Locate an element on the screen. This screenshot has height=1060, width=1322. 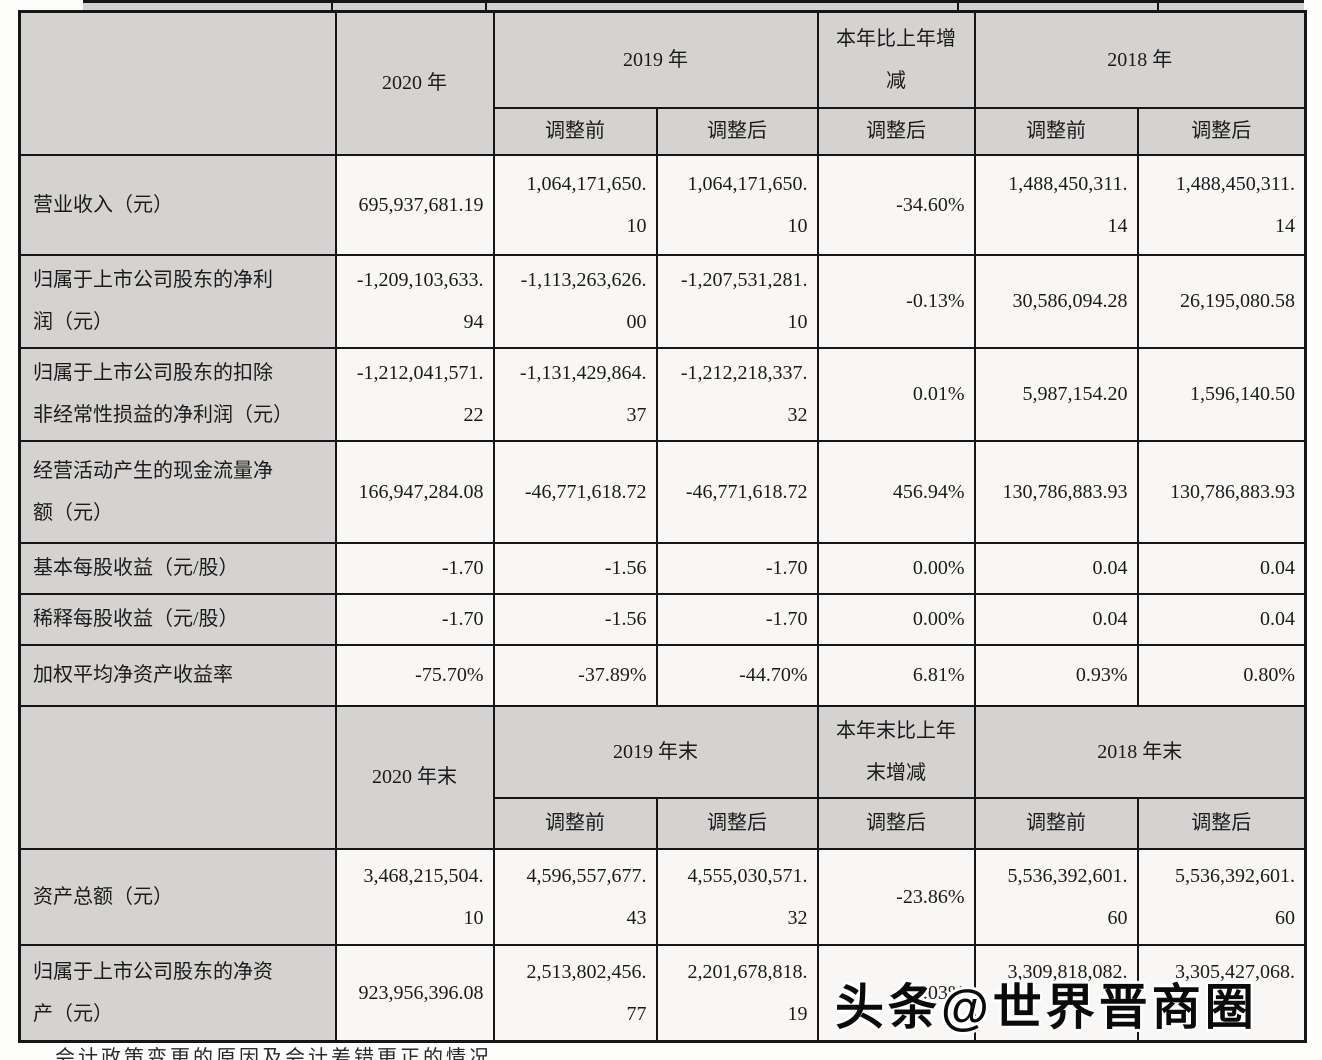
row-label: 基本每股收益（元/股） is located at coordinates (177, 568).